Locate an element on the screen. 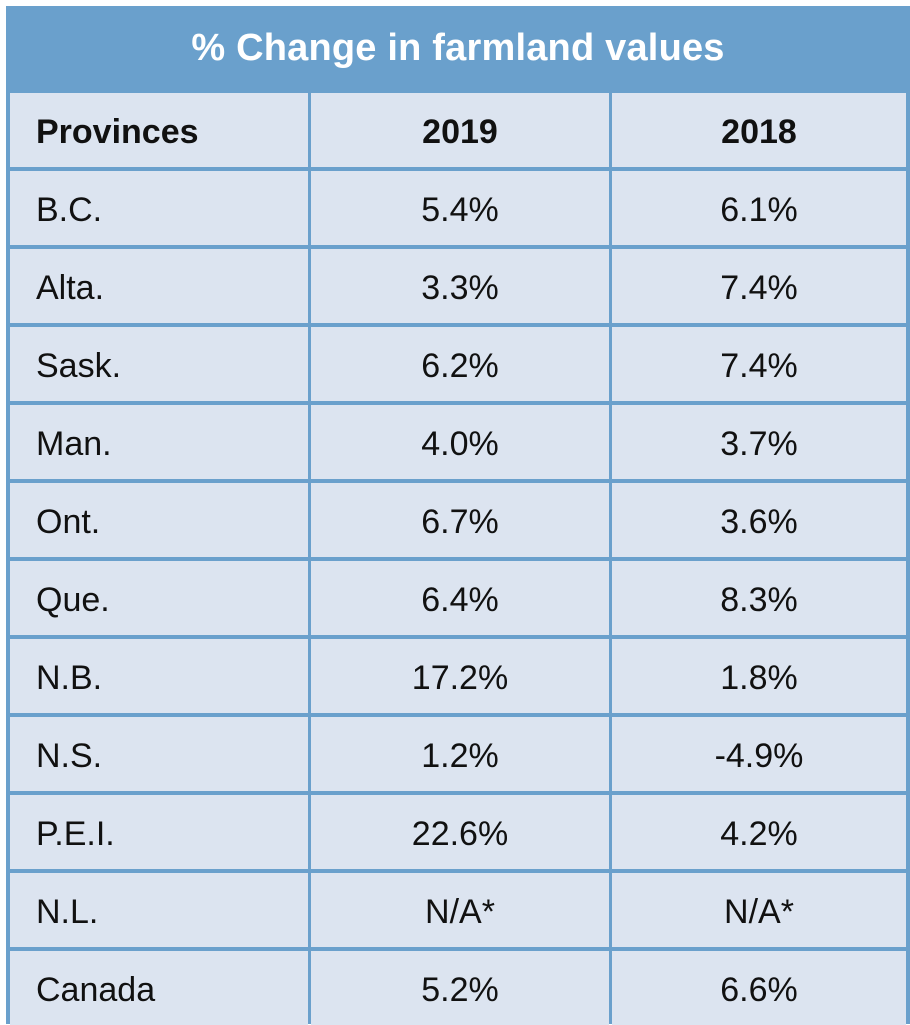  value-2019-cell: 4.0% is located at coordinates (460, 442).